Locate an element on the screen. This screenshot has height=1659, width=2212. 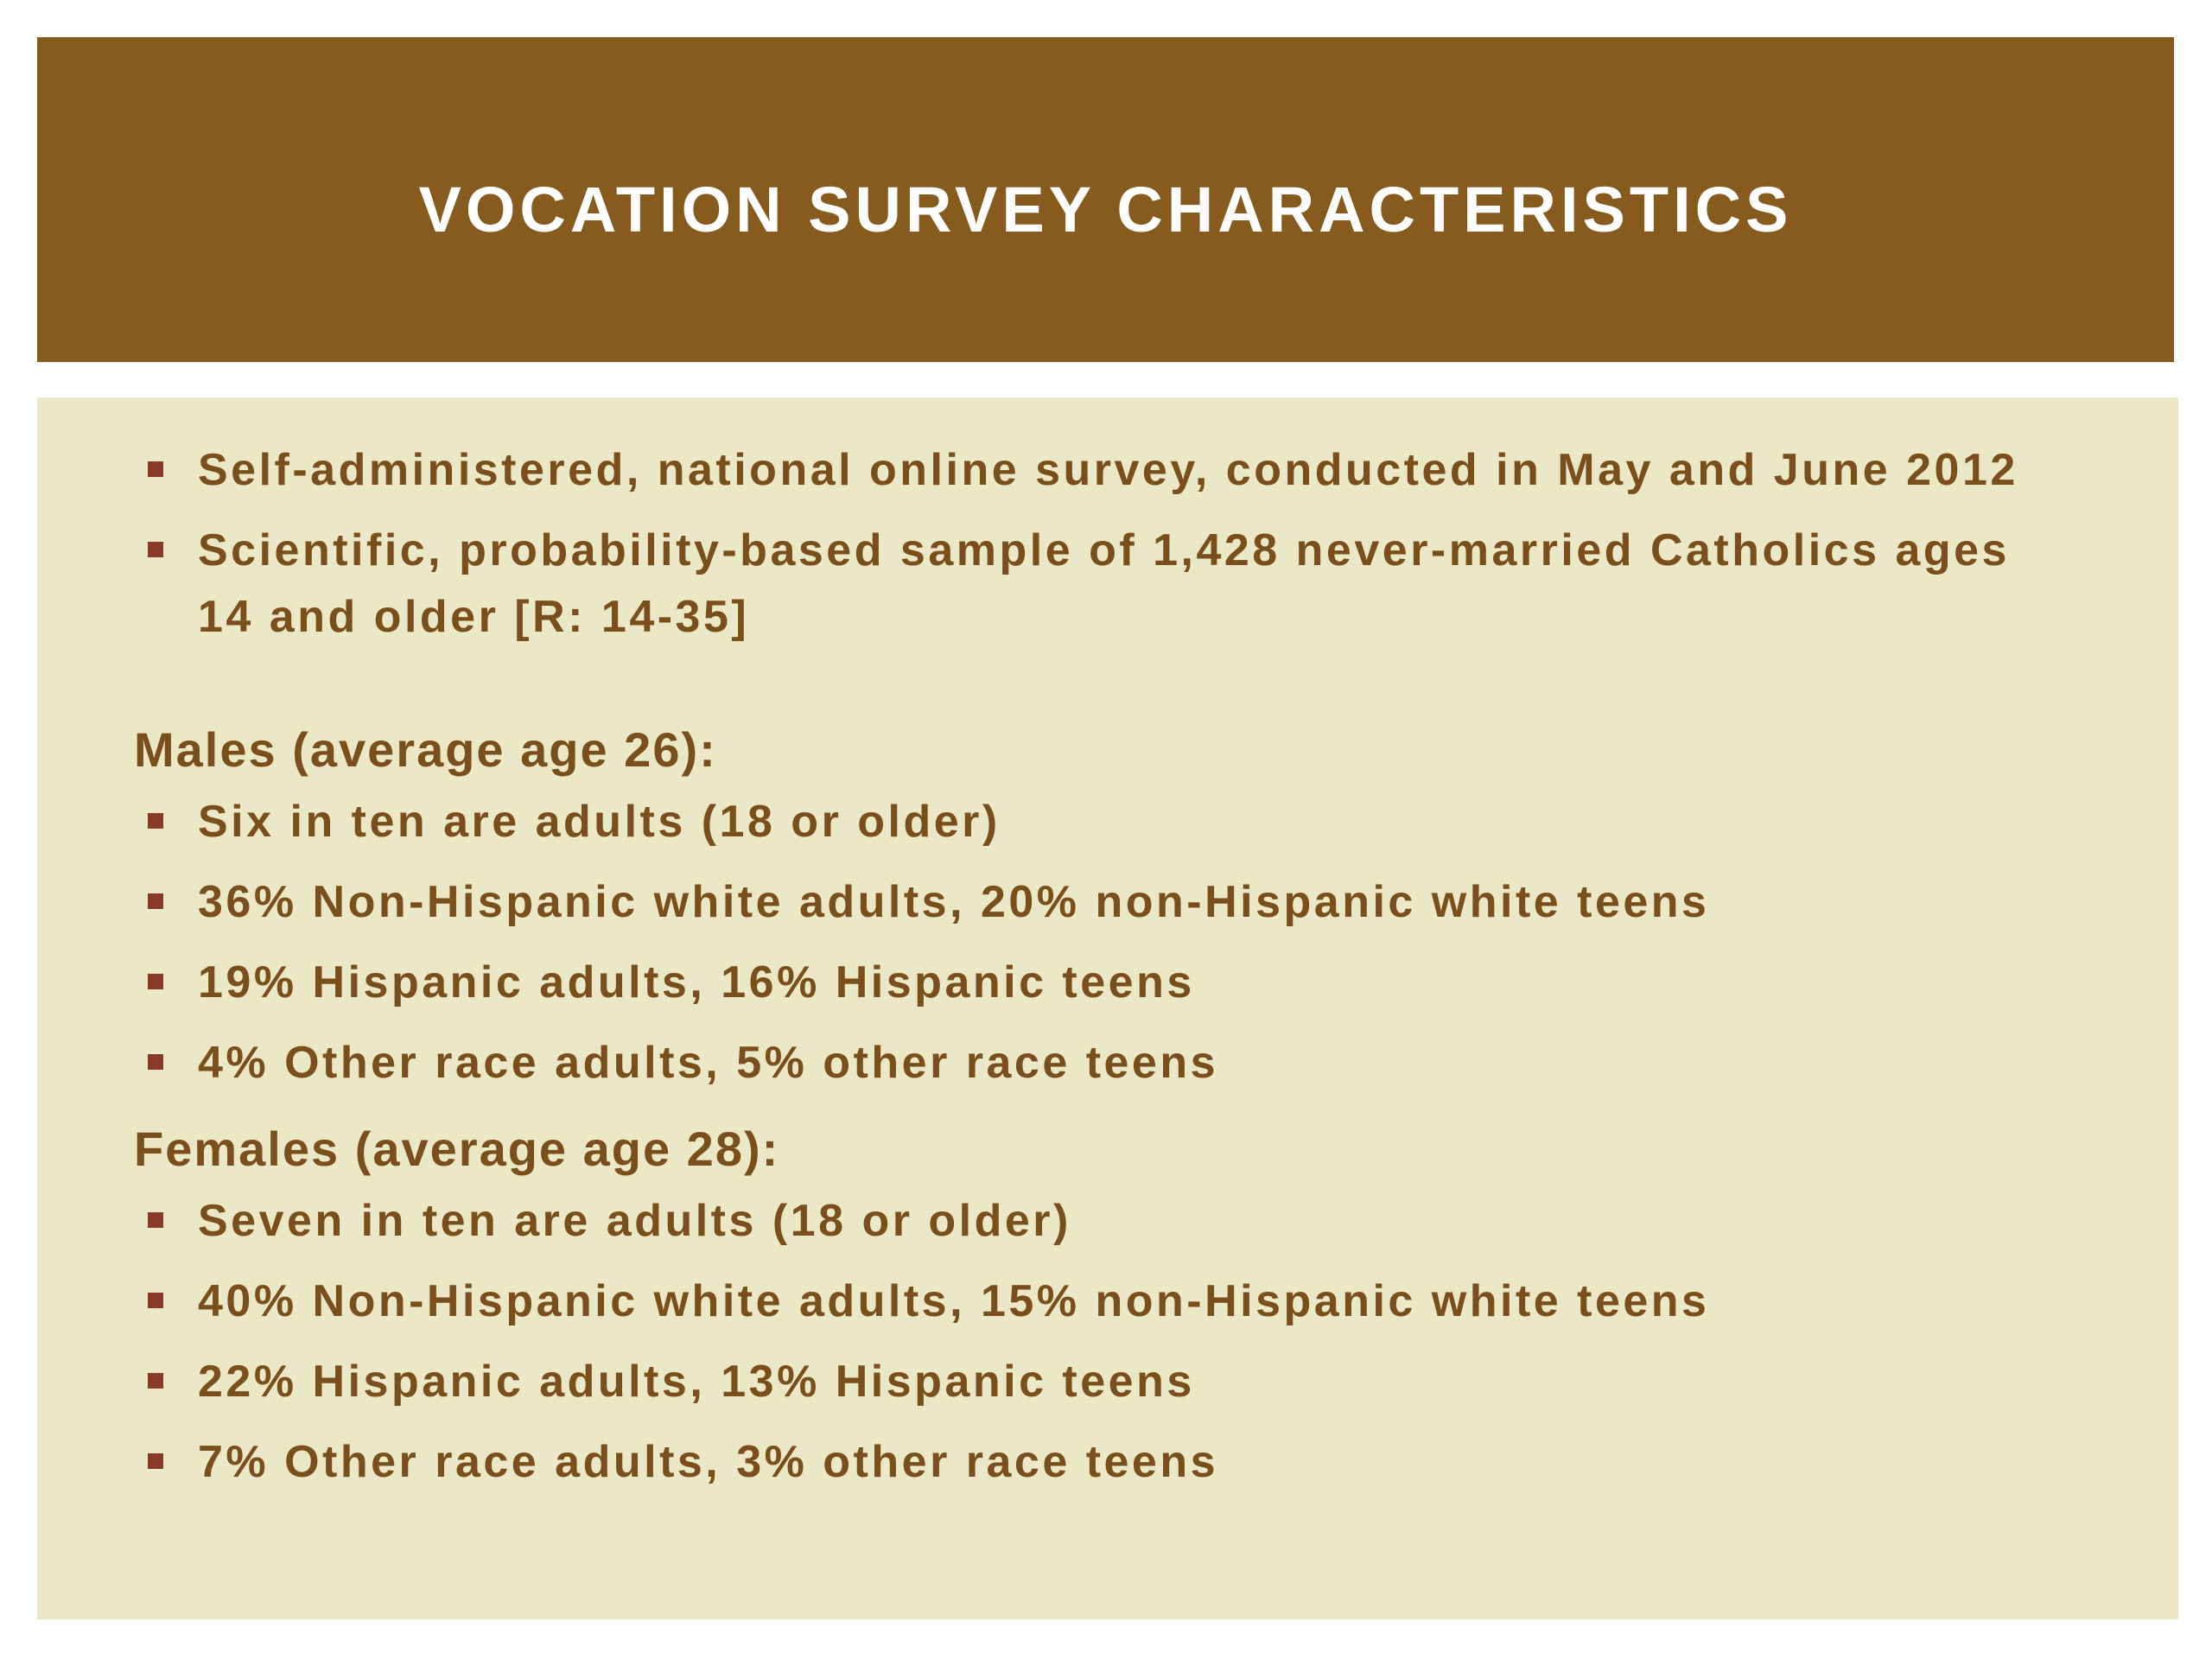
group-heading: Males (average age 26): is located at coordinates (425, 749).